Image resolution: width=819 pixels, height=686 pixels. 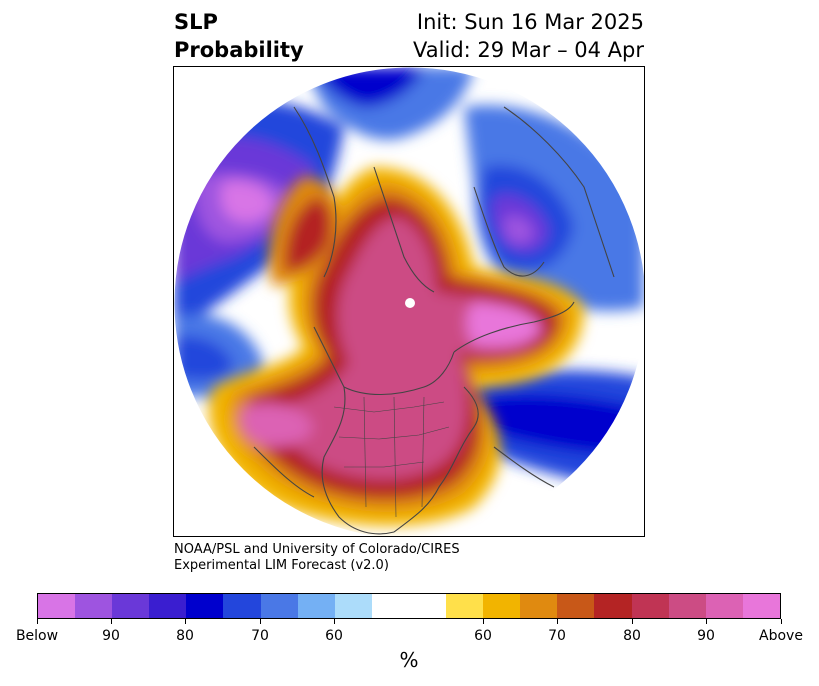 What do you see at coordinates (37, 636) in the screenshot?
I see `colorbar-tick-label: Below` at bounding box center [37, 636].